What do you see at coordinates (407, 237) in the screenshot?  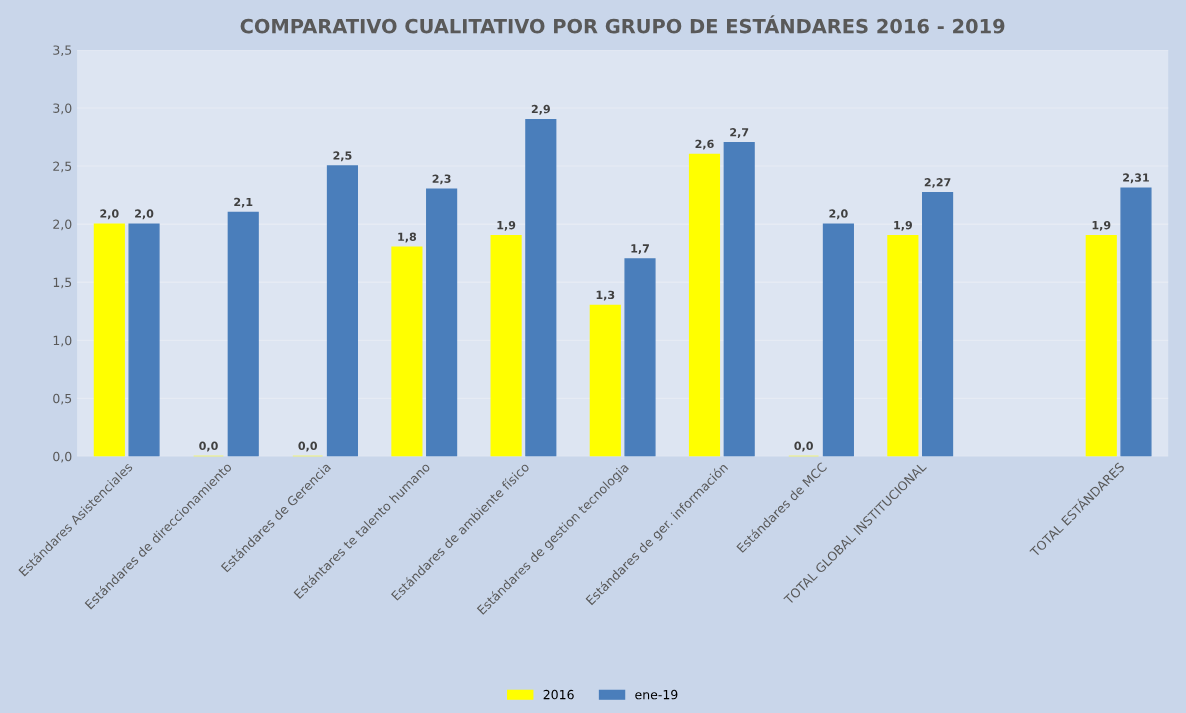 I see `data-label: 1,8` at bounding box center [407, 237].